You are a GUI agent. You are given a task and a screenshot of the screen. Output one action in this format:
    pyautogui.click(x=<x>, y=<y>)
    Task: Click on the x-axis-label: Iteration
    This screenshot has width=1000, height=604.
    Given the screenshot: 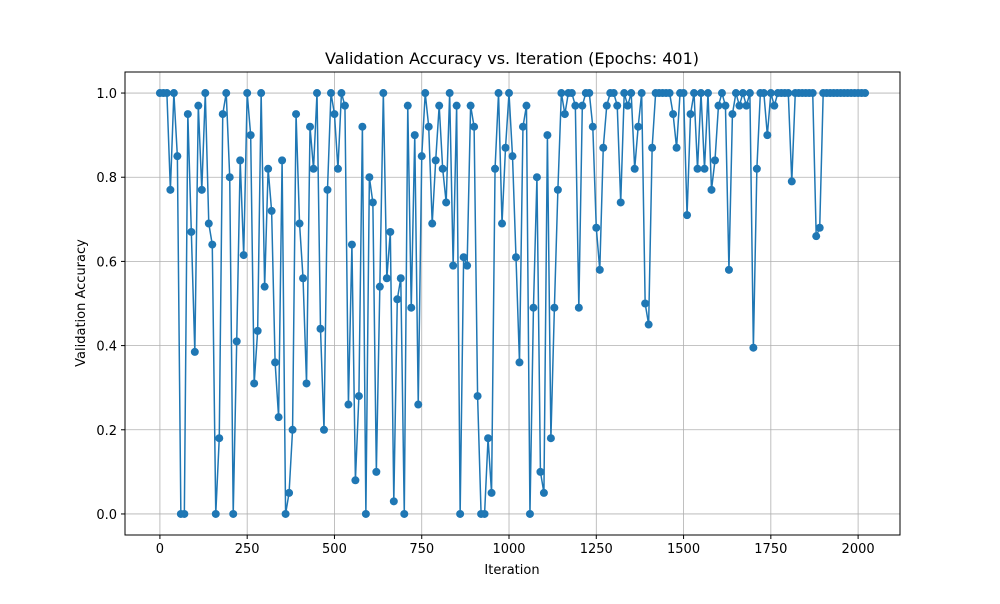 What is the action you would take?
    pyautogui.click(x=511, y=570)
    